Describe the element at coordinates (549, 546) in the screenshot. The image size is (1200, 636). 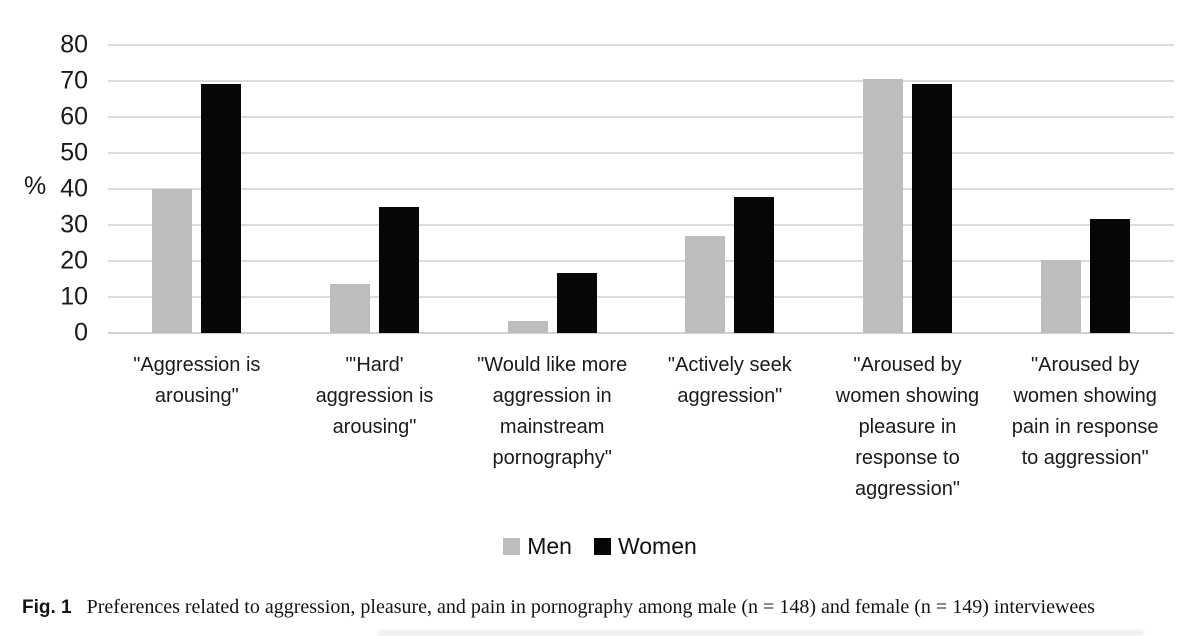
I see `legend-label-men: Men` at that location.